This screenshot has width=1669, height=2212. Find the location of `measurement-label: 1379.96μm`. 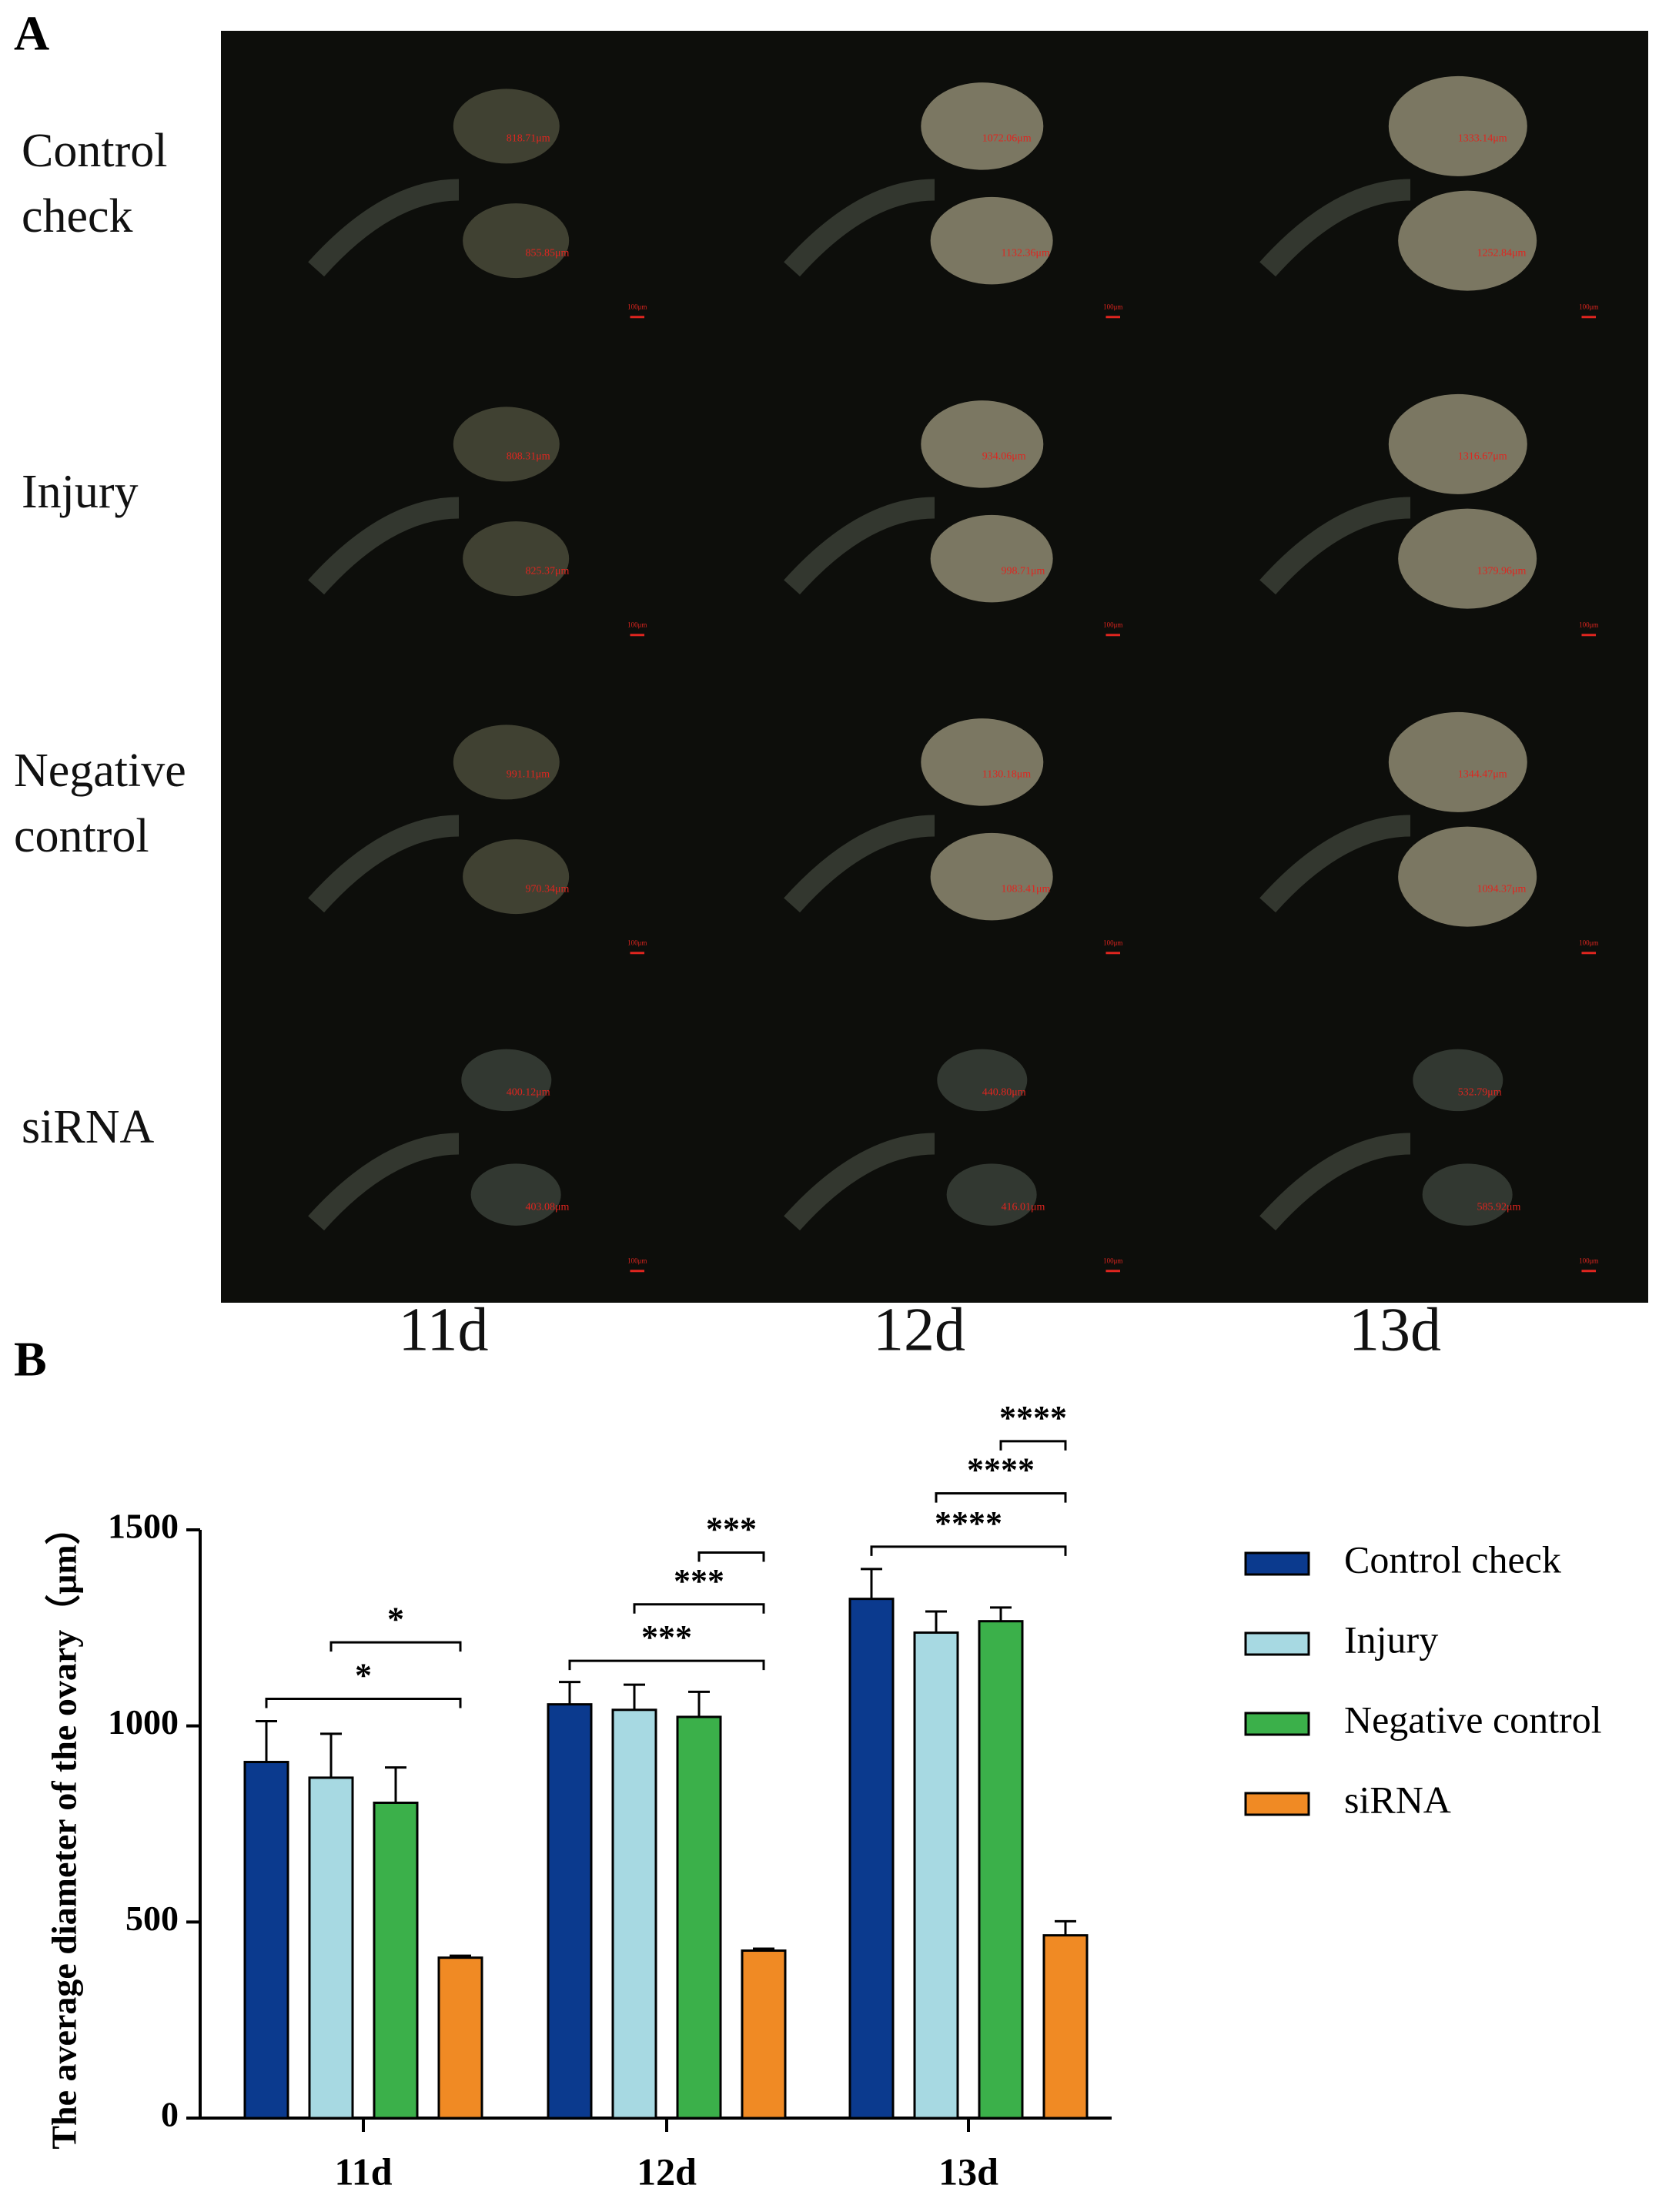

measurement-label: 1379.96μm is located at coordinates (1502, 571).